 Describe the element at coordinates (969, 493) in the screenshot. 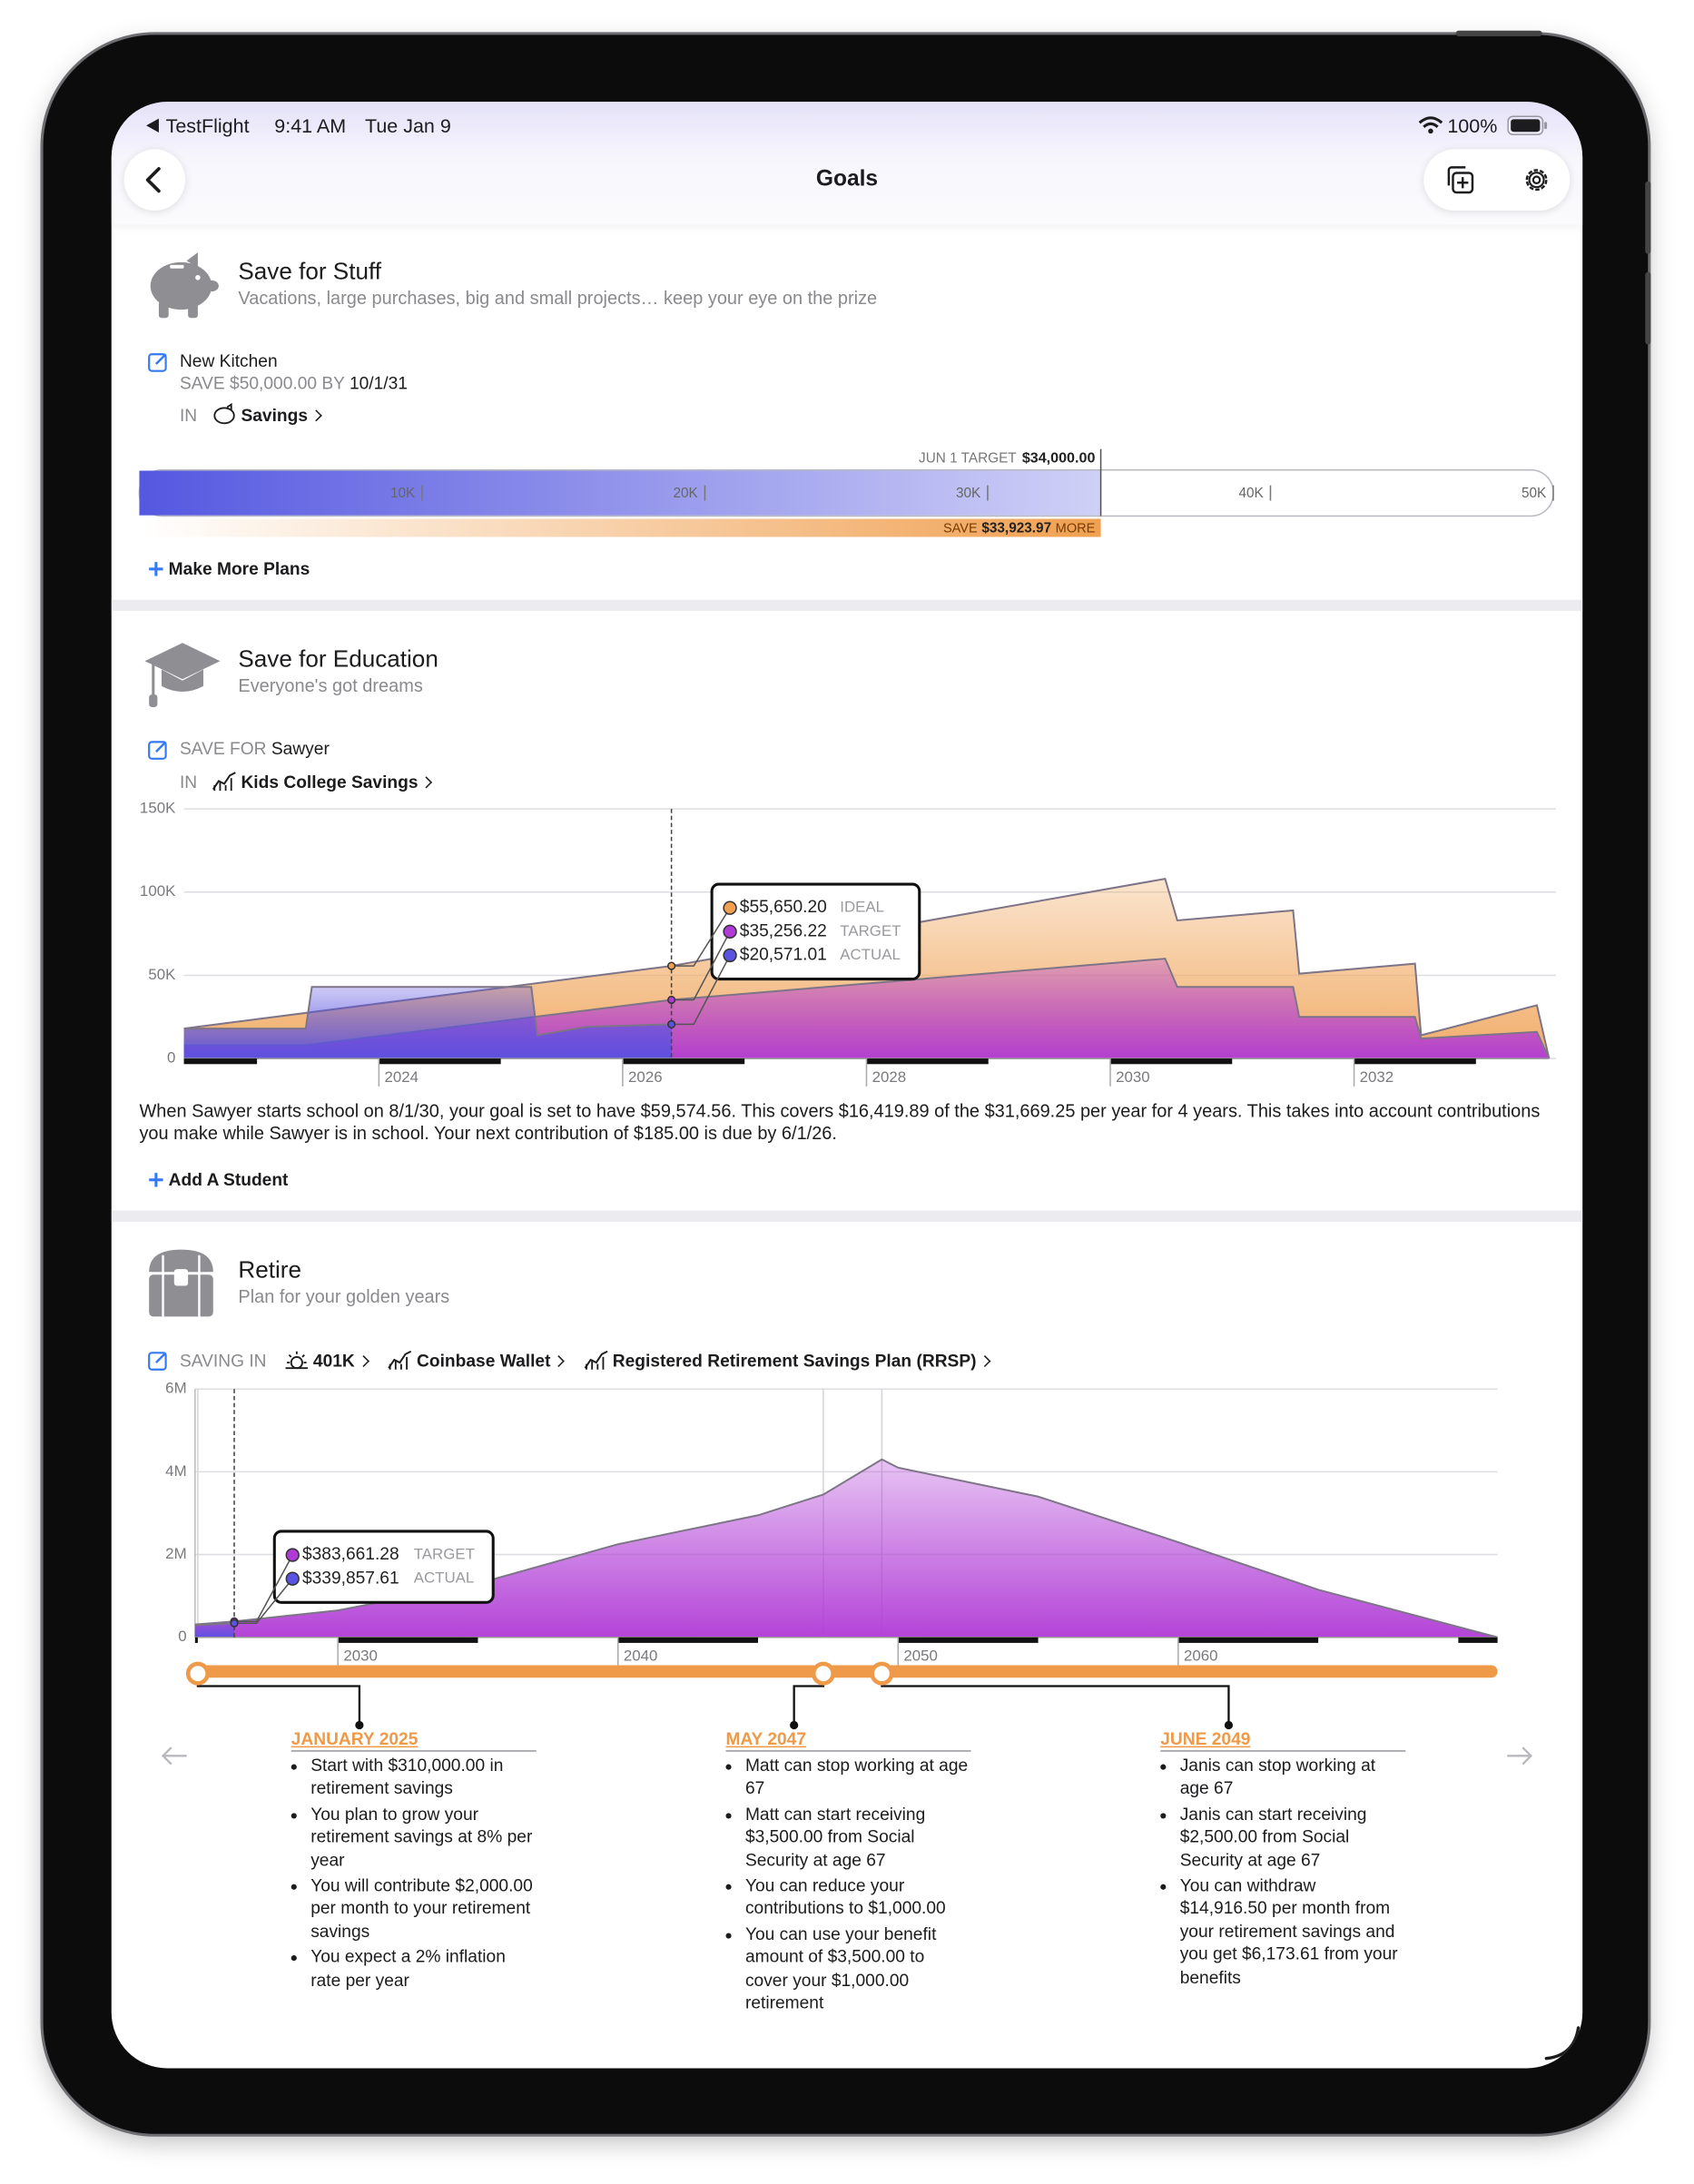

I see `tick-label: 30K` at that location.